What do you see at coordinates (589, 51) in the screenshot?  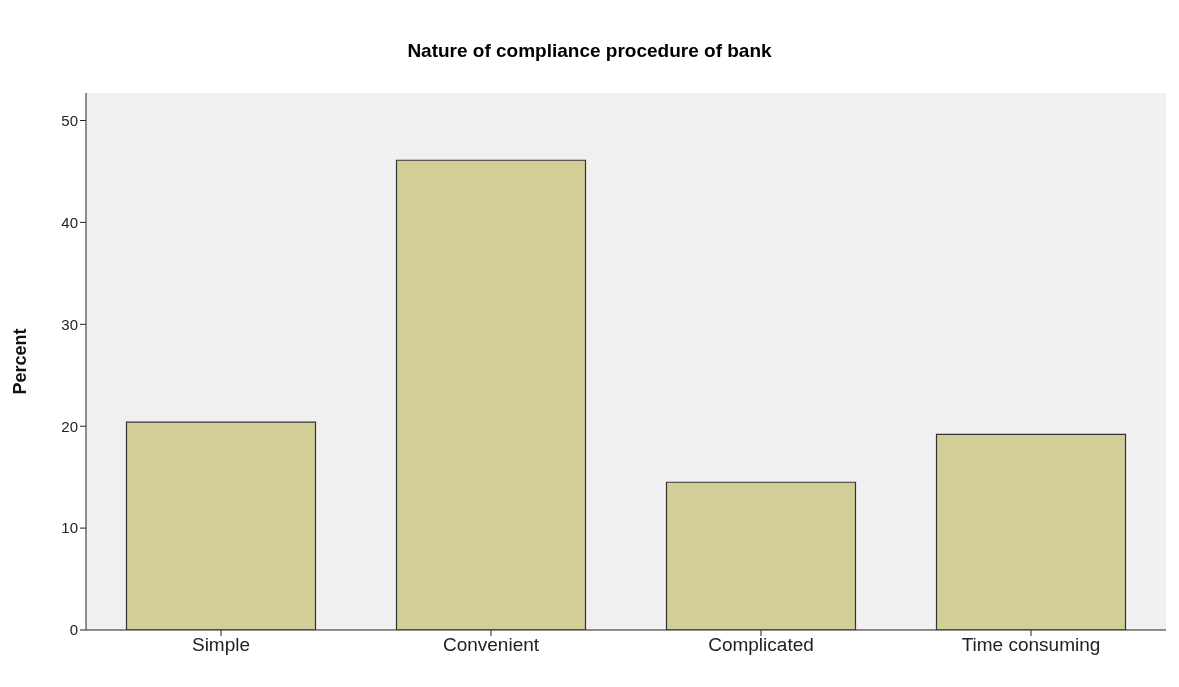 I see `chart-title: Nature of compliance procedure of bank` at bounding box center [589, 51].